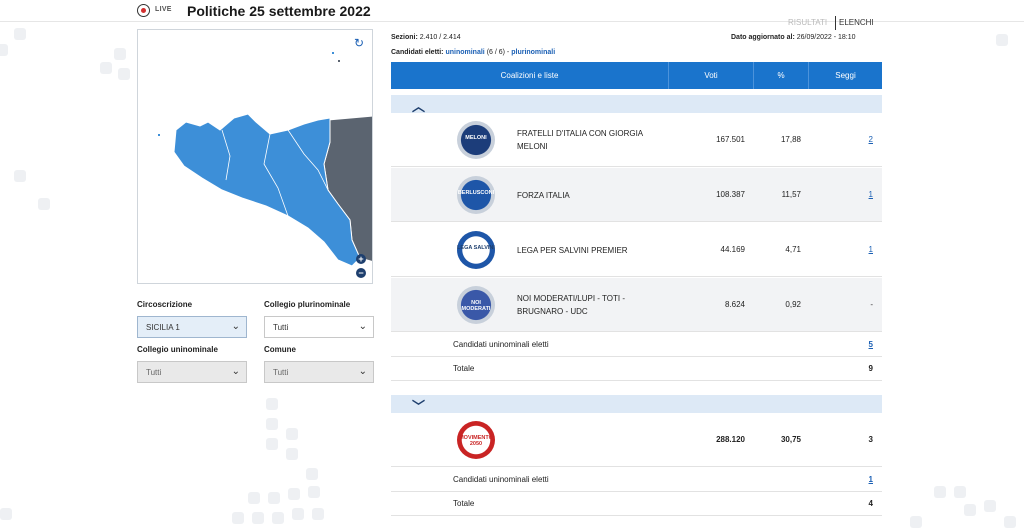 This screenshot has height=529, width=1024. Describe the element at coordinates (808, 22) in the screenshot. I see `tab-risultati: RISULTATI` at that location.